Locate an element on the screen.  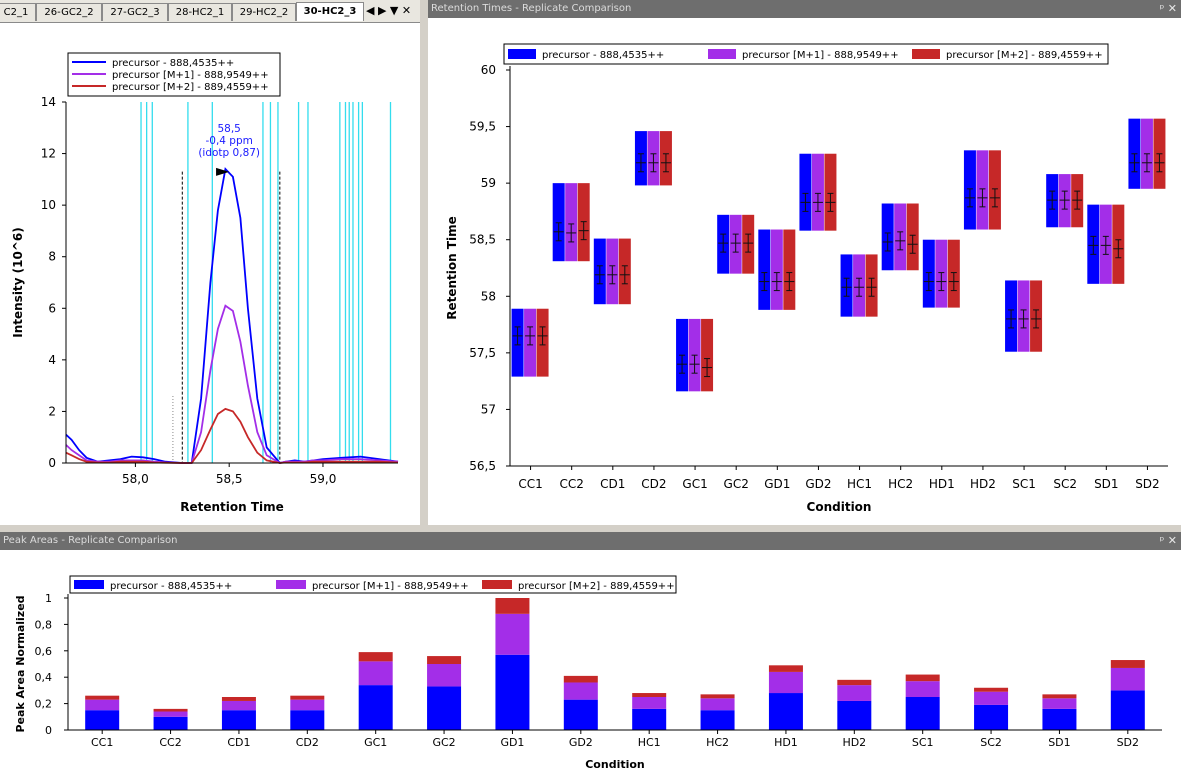
tab-4: 29-HC2_2 is located at coordinates (264, 12).